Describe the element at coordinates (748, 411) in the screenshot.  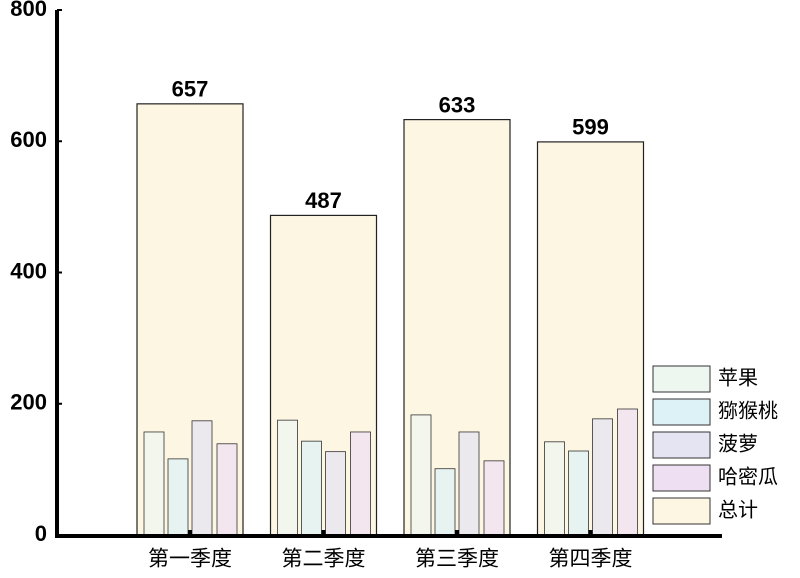
I see `legend-label: 猕猴桃` at that location.